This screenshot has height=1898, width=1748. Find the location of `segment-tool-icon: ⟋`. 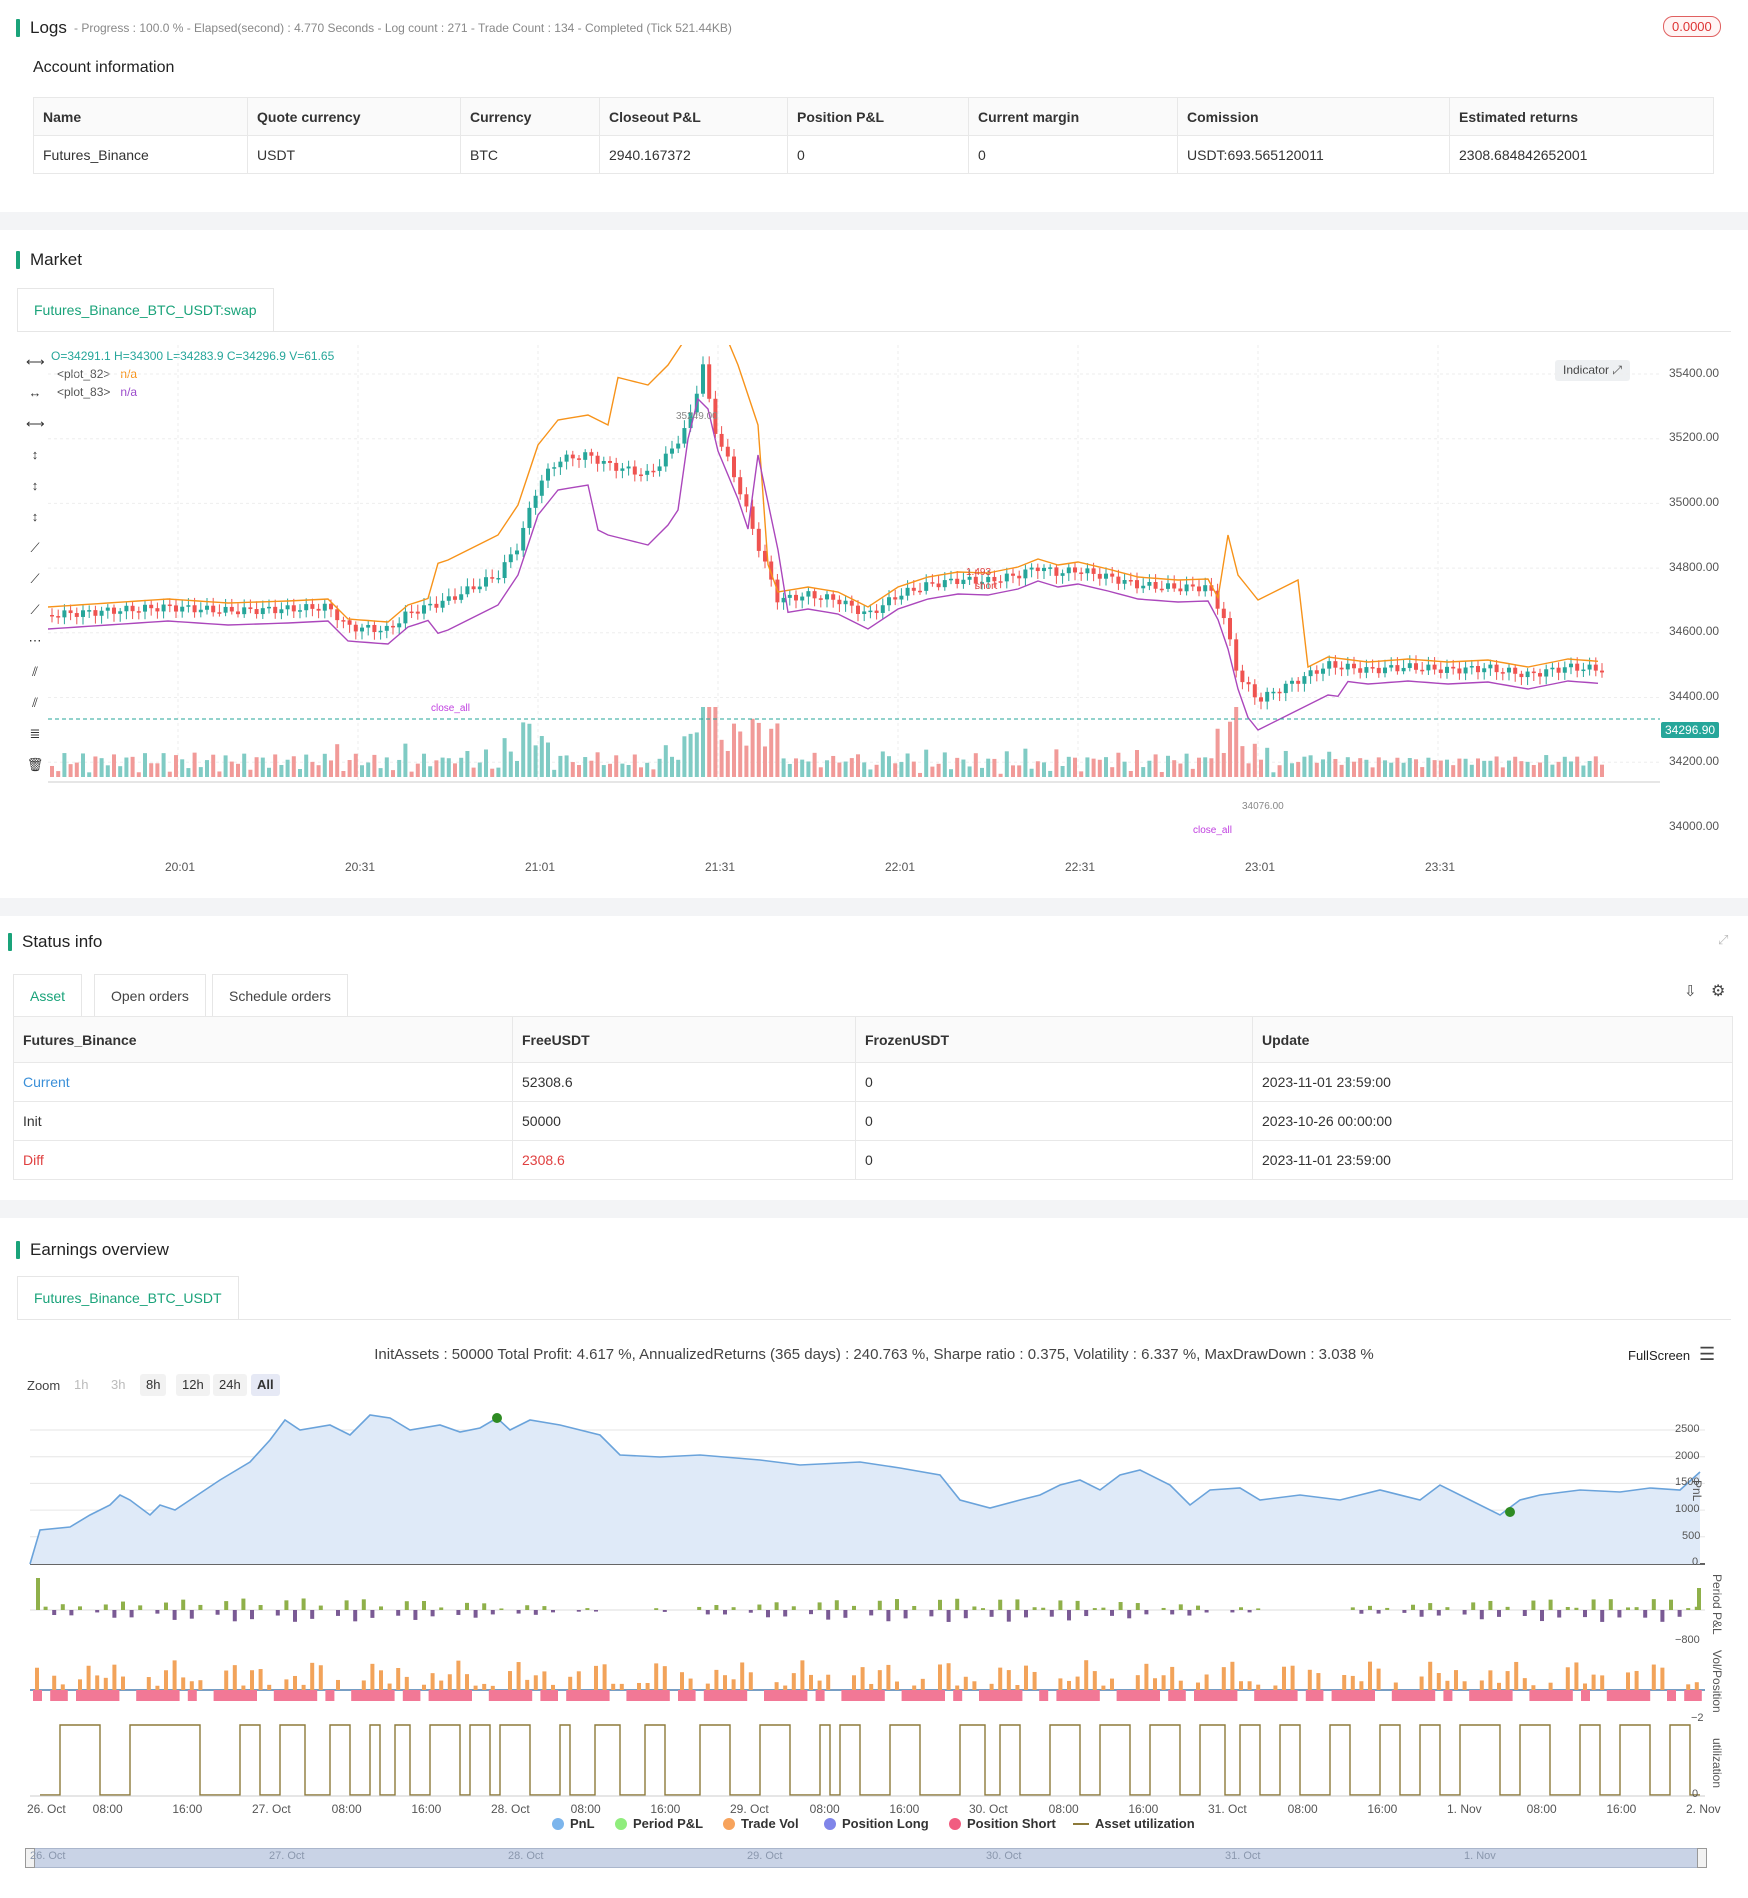

segment-tool-icon: ⟋ is located at coordinates (35, 609).